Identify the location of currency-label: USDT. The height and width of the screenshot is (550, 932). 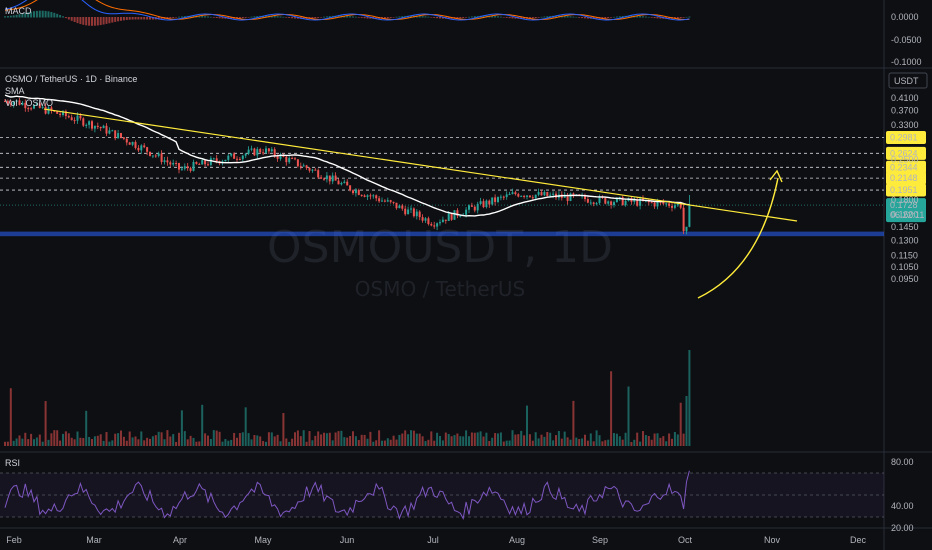
(906, 81).